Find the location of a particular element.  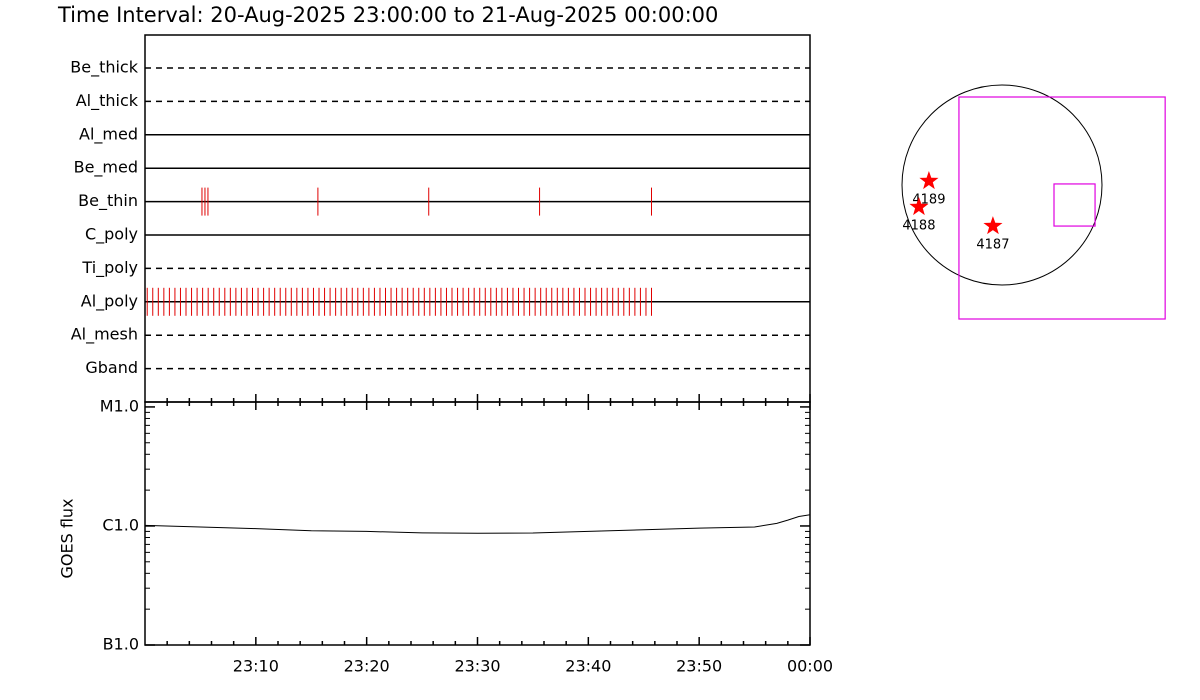

row-label: Be_thick is located at coordinates (104, 68).